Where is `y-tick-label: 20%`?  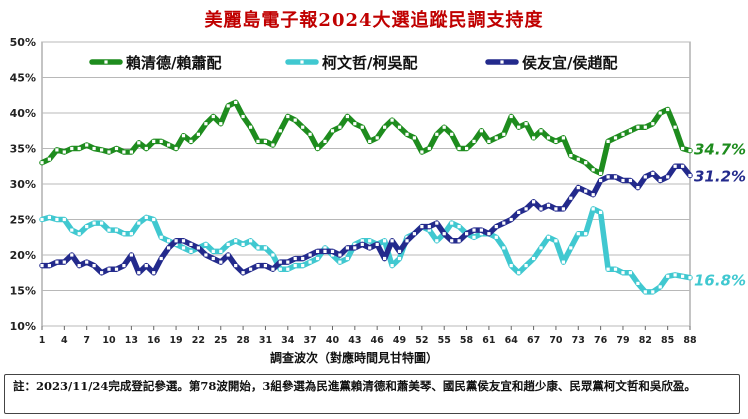 y-tick-label: 20% is located at coordinates (23, 255).